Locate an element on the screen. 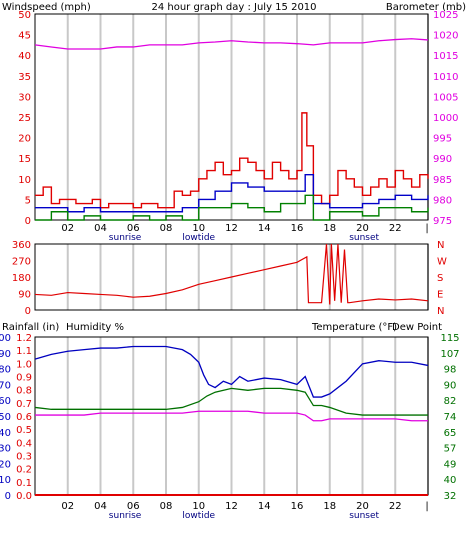 Image resolution: width=468 pixels, height=559 pixels. humidity-tick: 100 is located at coordinates (5, 338).